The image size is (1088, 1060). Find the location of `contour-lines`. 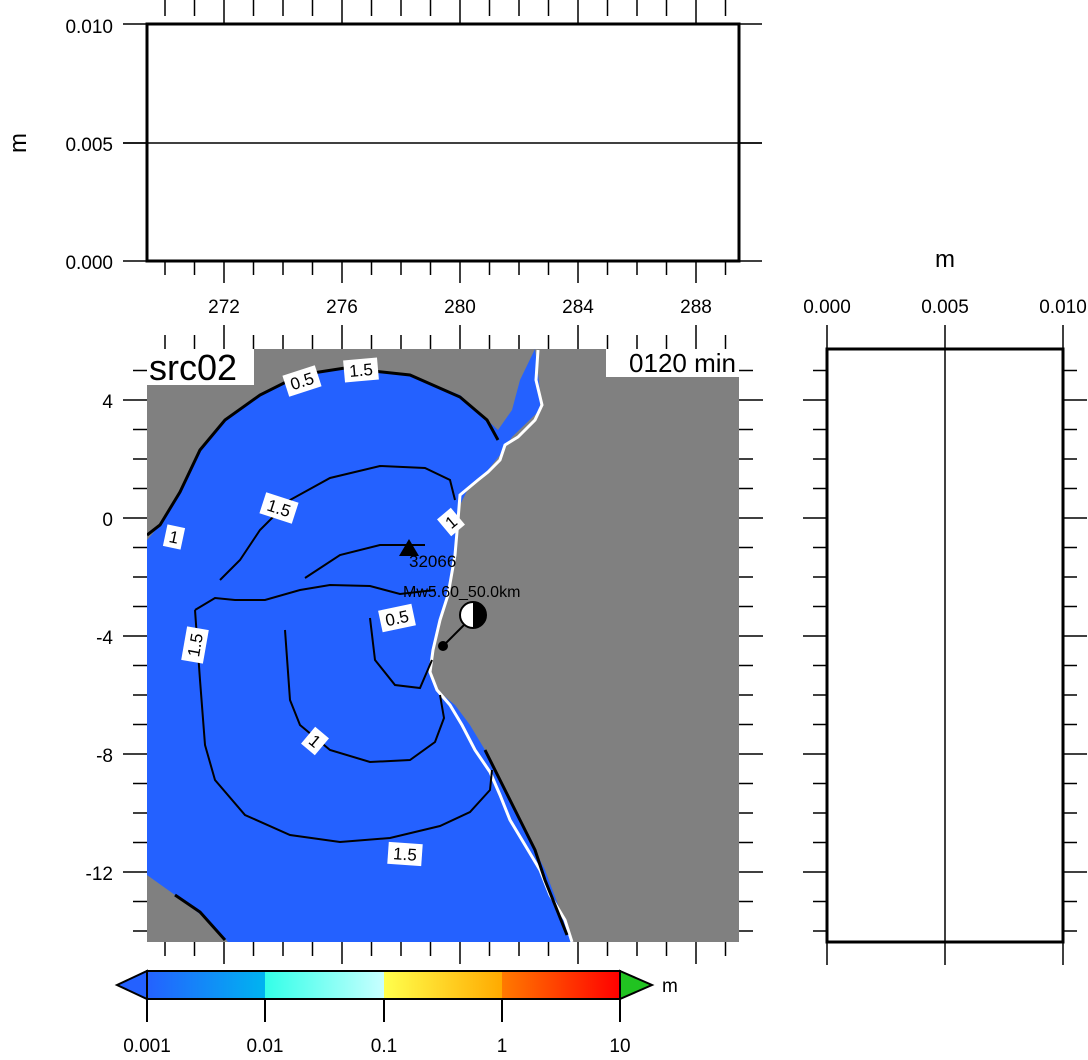

contour-lines is located at coordinates (343, 654).